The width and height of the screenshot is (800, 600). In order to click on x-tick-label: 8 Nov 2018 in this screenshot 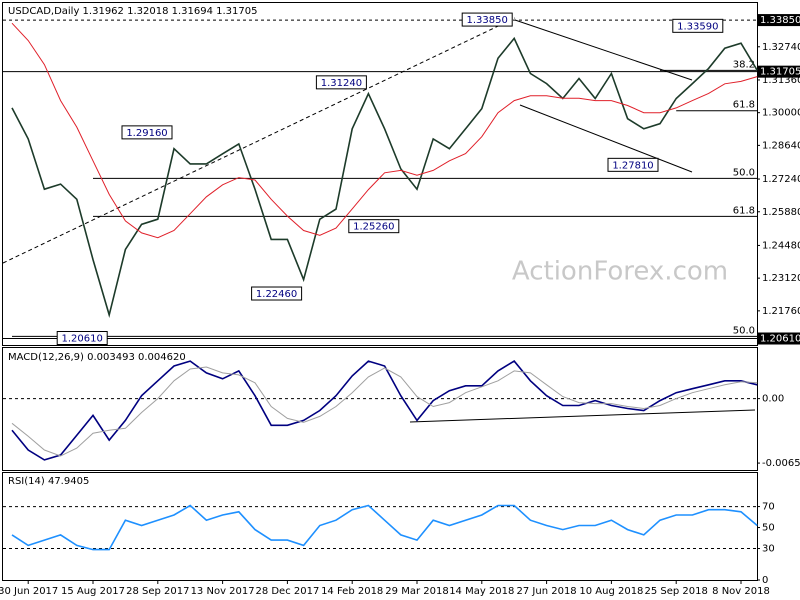, I will do `click(741, 591)`.